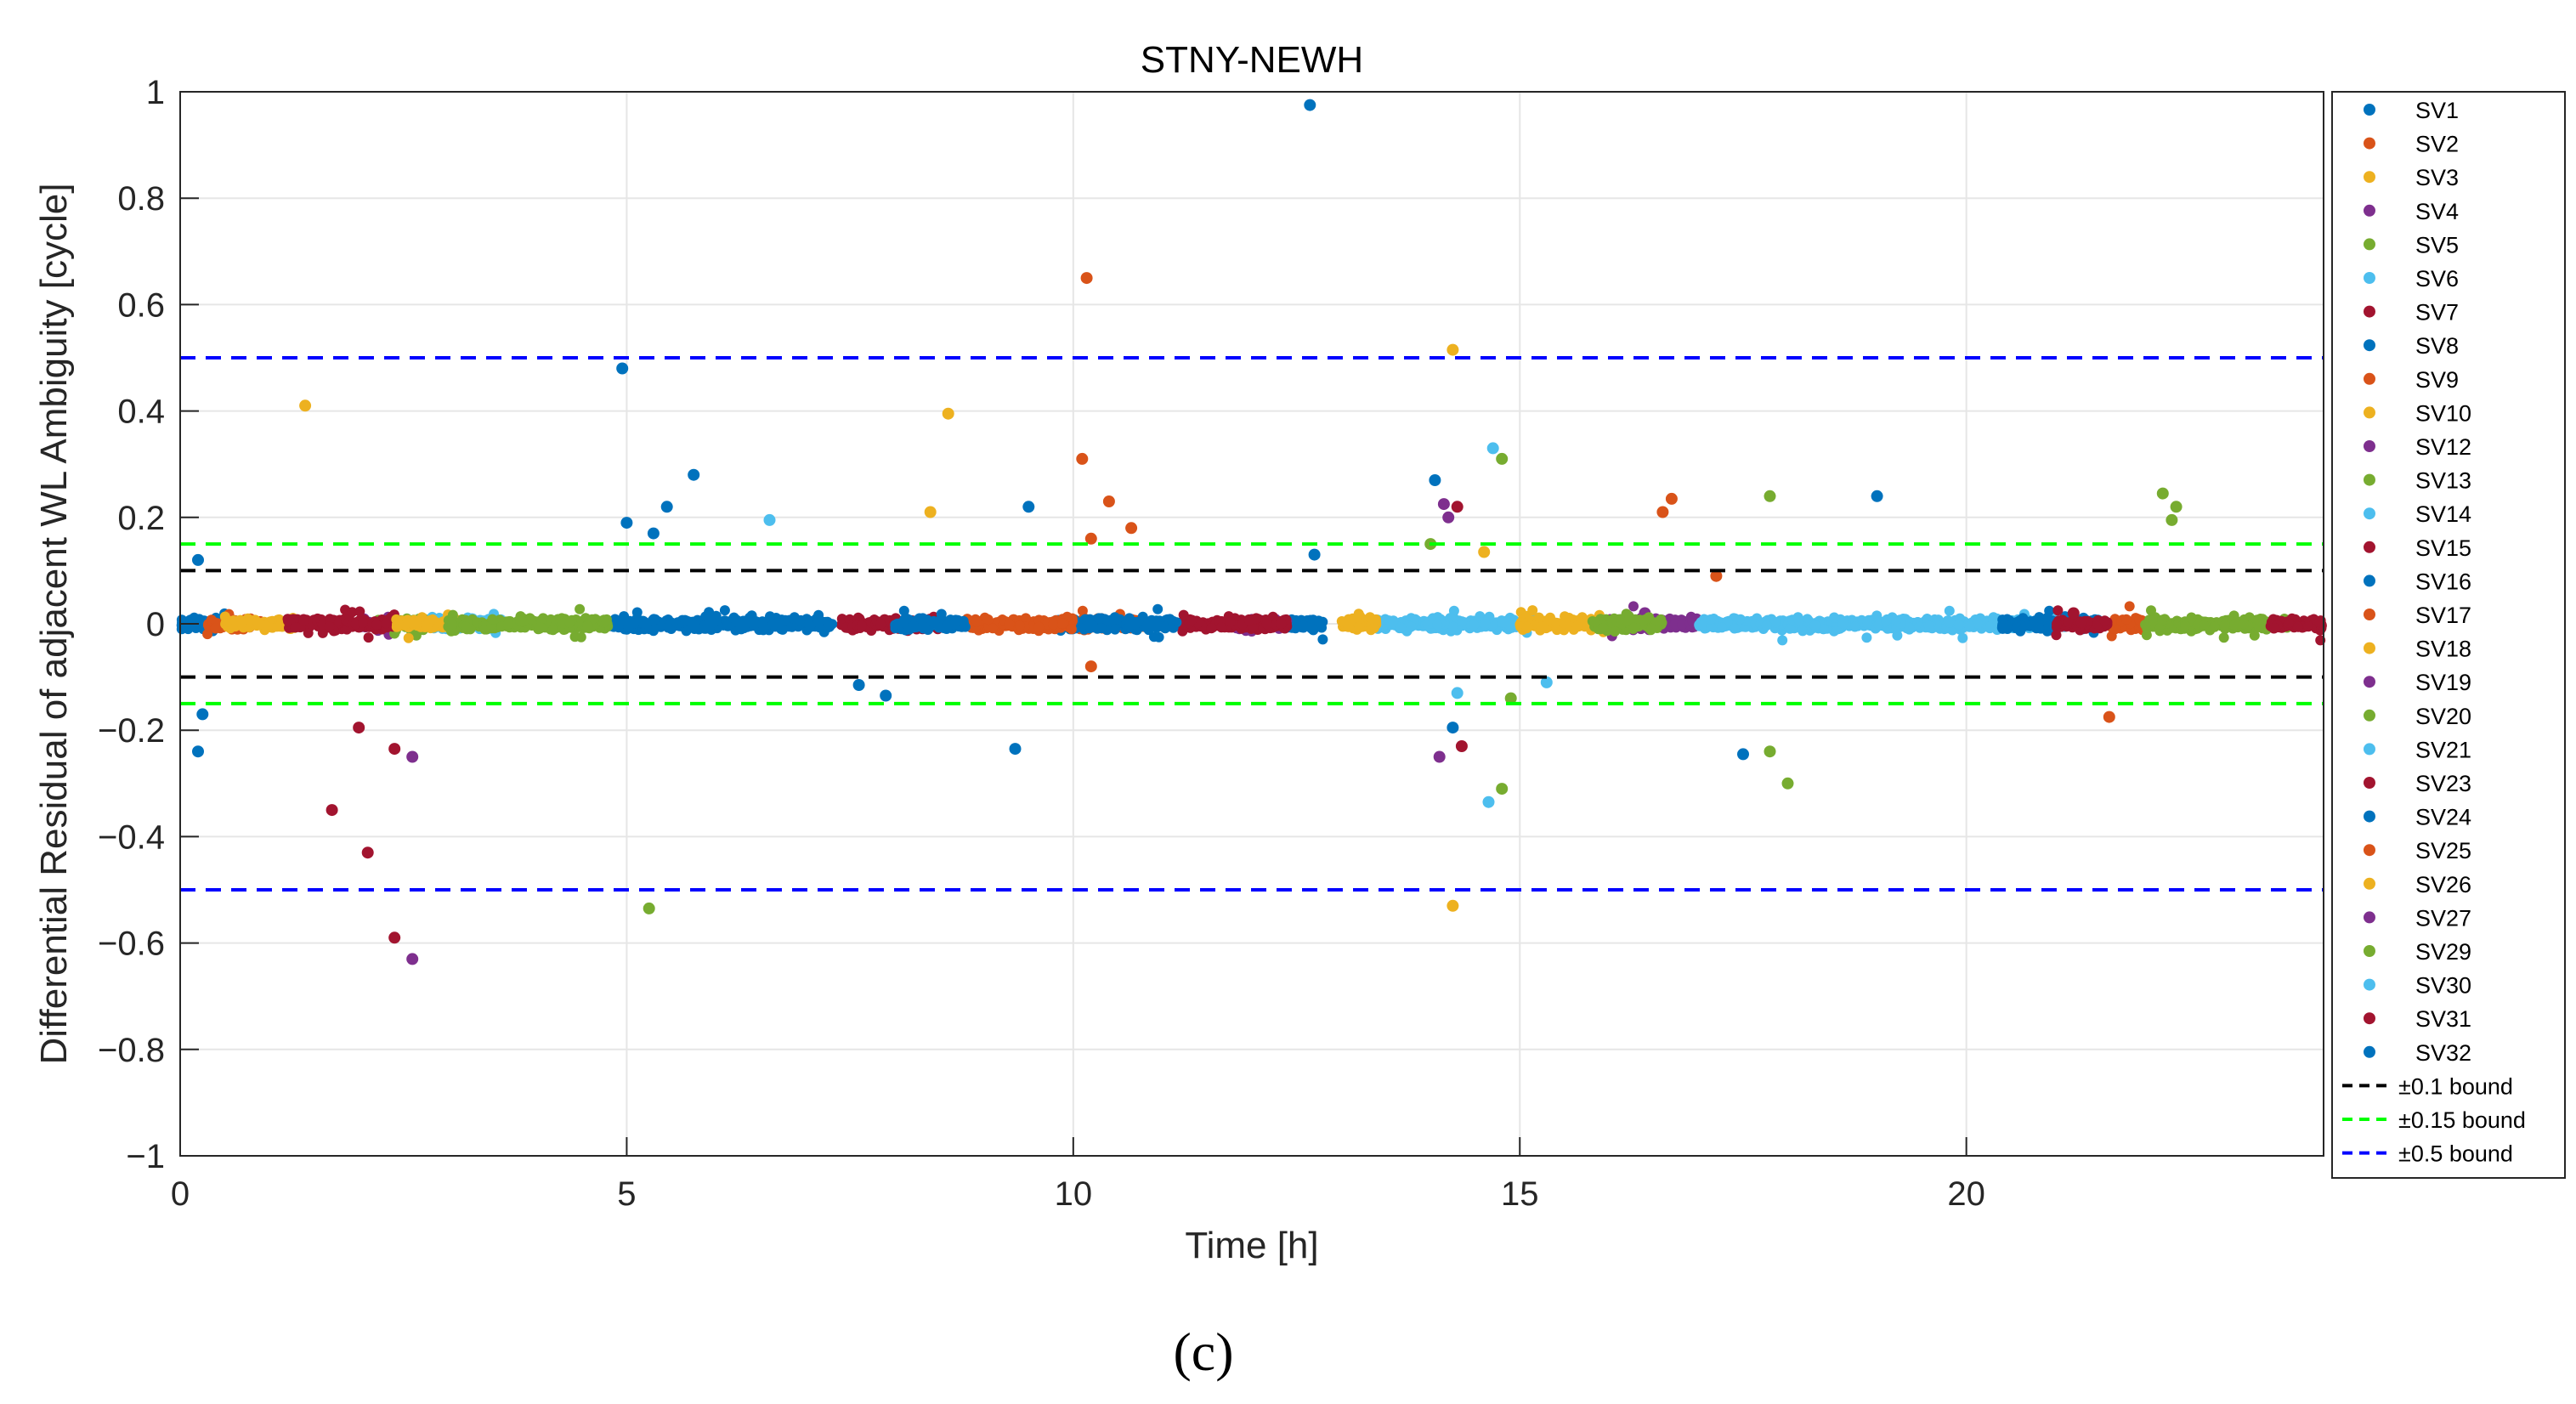 The image size is (2576, 1404). I want to click on legend-item: SV2, so click(2411, 144).